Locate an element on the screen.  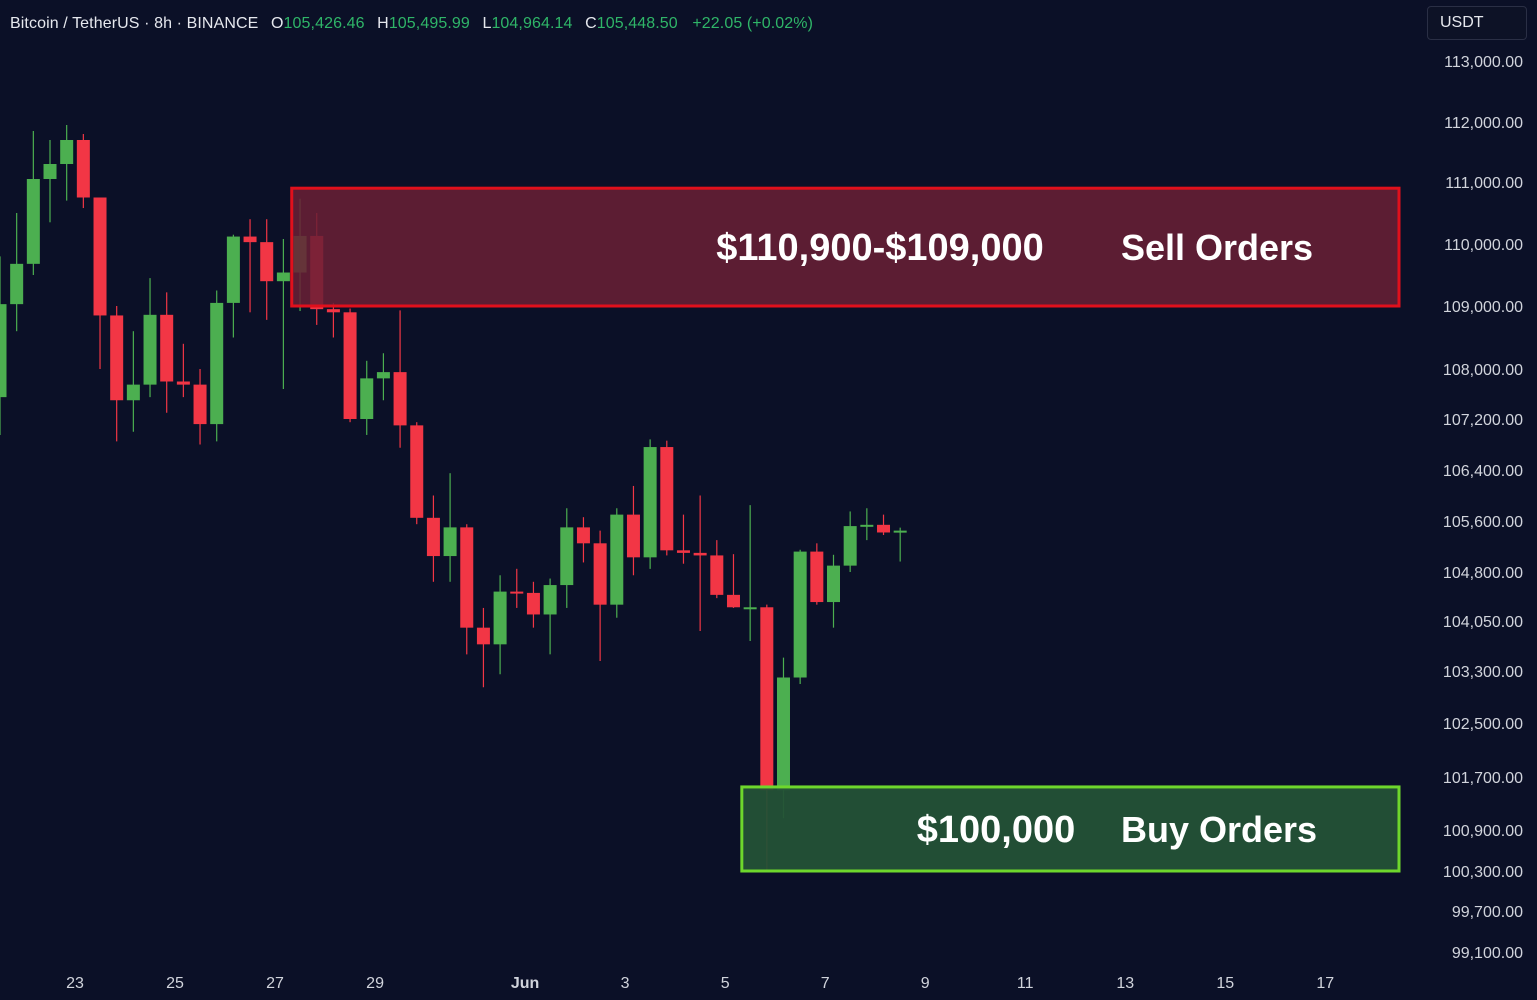
open-value: 105,426.46 is located at coordinates (324, 23).